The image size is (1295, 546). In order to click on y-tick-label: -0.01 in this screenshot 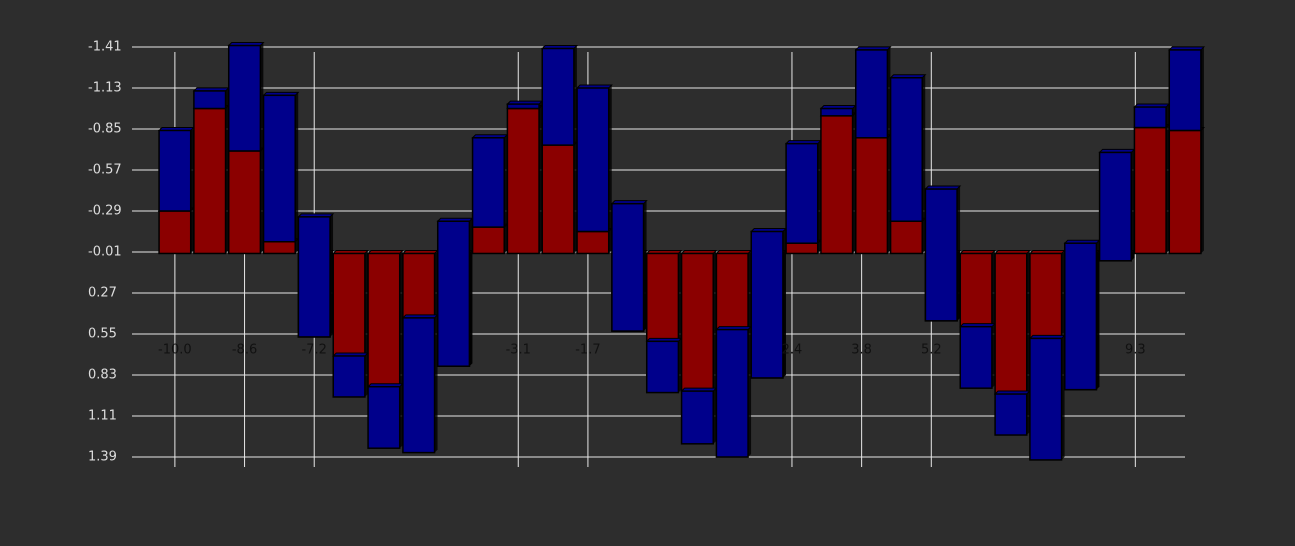, I will do `click(105, 252)`.